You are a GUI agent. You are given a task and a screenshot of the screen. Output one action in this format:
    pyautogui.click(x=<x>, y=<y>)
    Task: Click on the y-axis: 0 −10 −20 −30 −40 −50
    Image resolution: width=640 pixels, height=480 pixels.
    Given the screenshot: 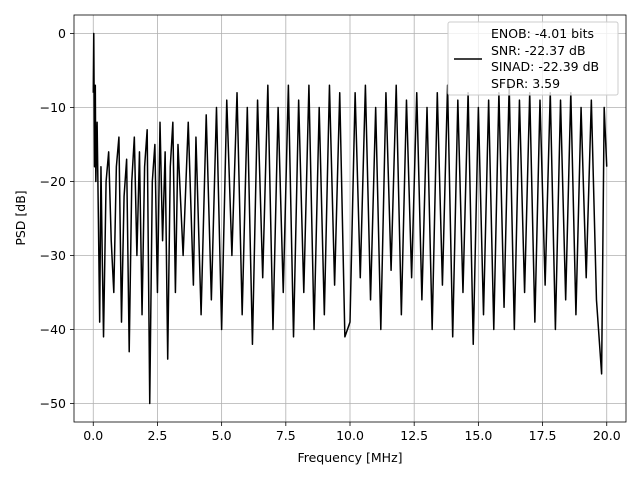 What is the action you would take?
    pyautogui.click(x=57, y=218)
    